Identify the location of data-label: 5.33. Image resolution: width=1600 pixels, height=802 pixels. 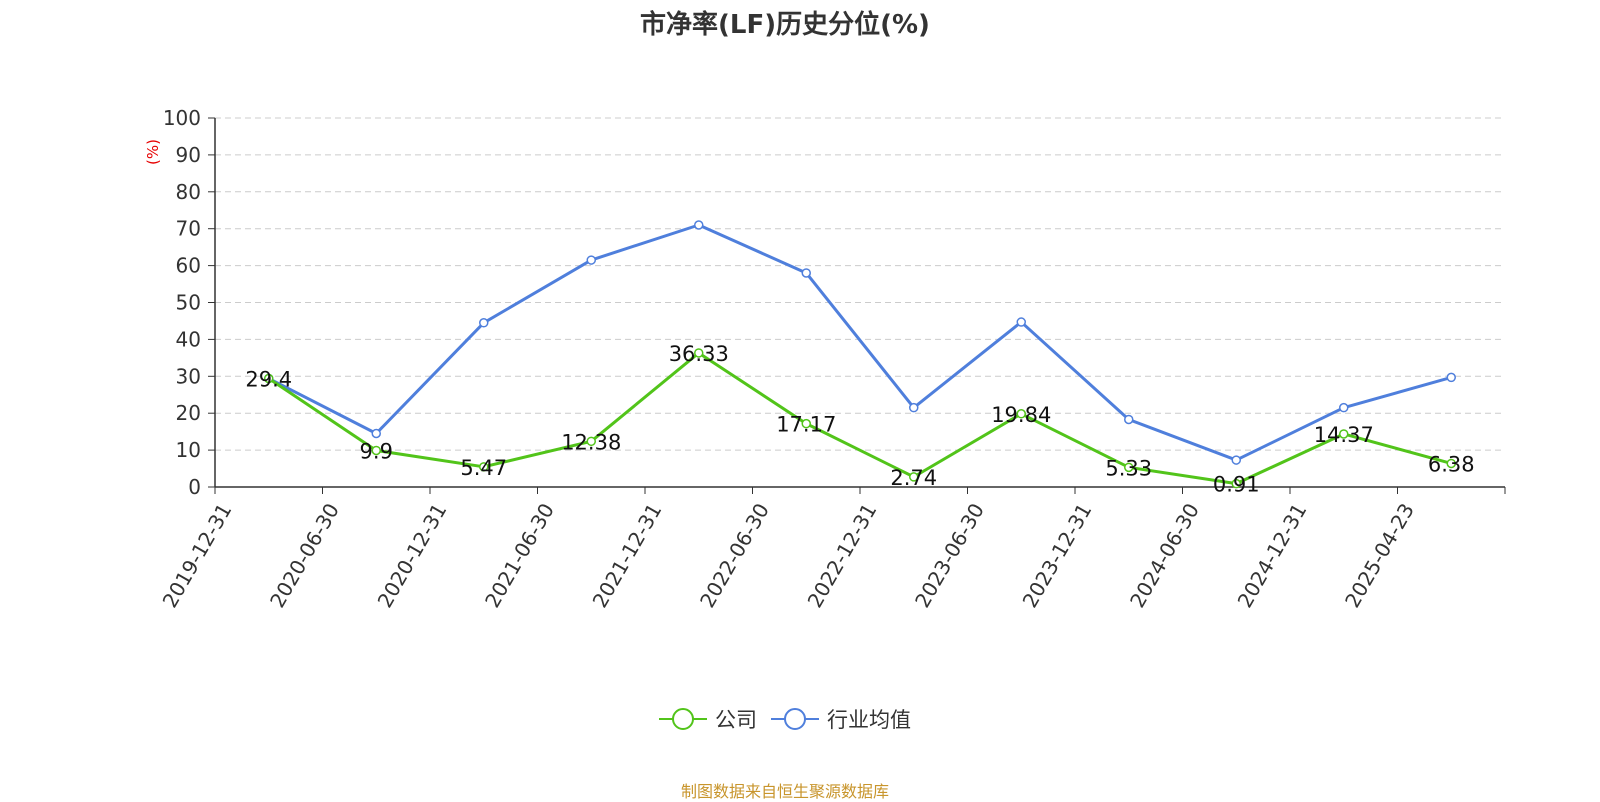
(1128, 468).